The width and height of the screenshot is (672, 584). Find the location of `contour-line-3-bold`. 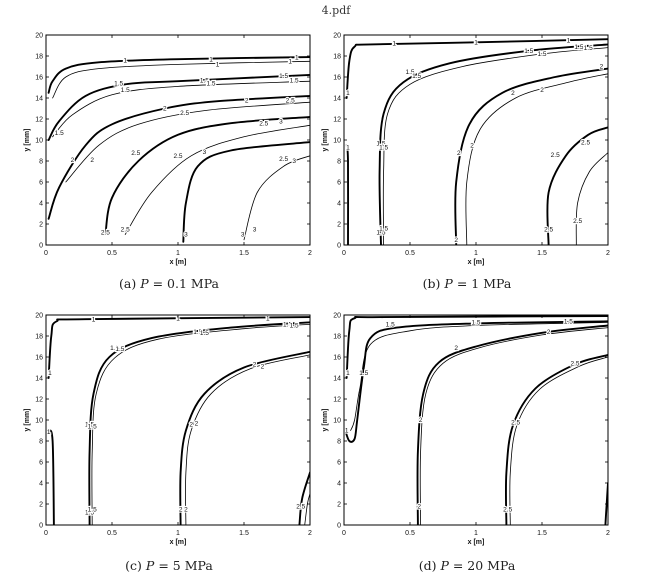

contour-line-3-bold is located at coordinates (246, 192).